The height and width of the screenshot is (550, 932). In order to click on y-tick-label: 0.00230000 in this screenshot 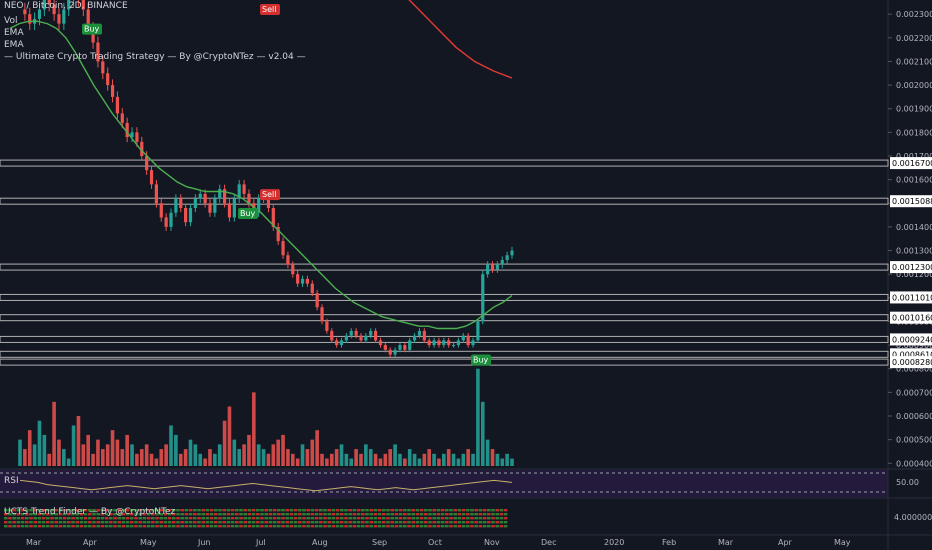, I will do `click(914, 14)`.